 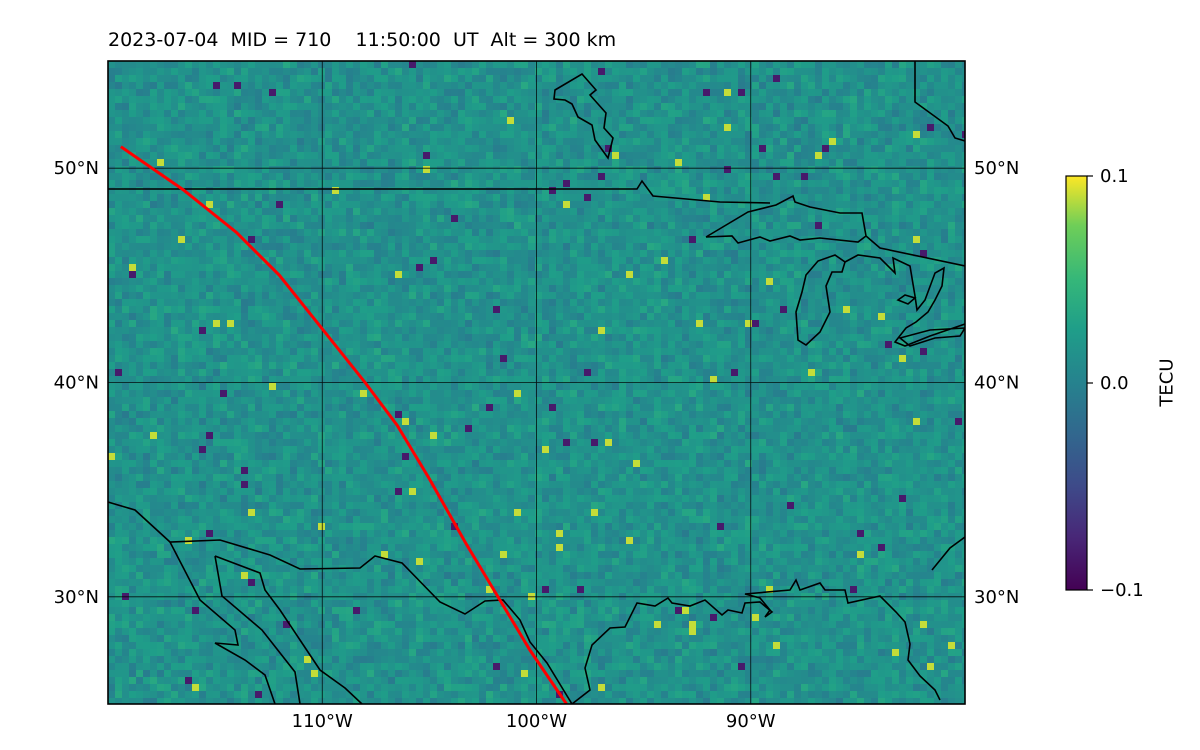 What do you see at coordinates (751, 721) in the screenshot?
I see `lon-tick-label: 90°W` at bounding box center [751, 721].